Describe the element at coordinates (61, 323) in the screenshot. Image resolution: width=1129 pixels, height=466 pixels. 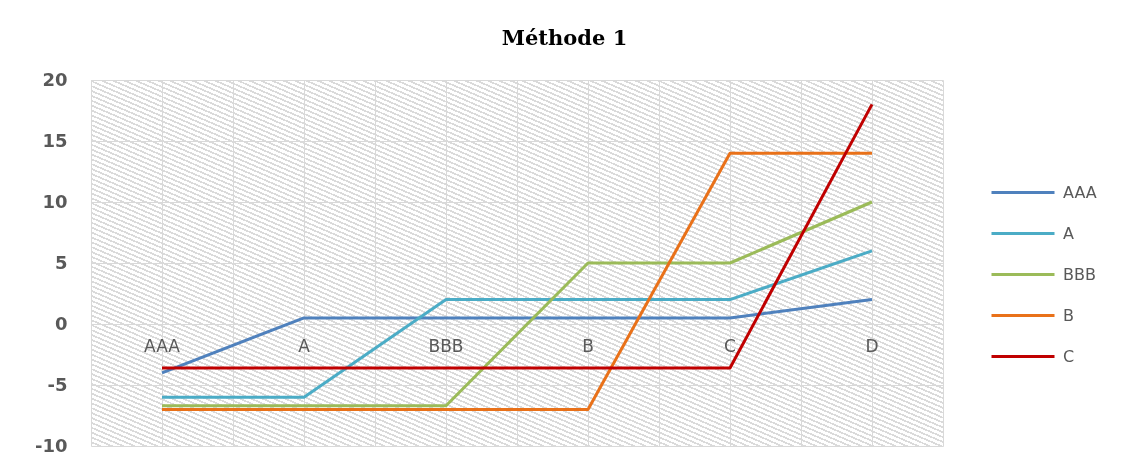
I see `y-tick-label: 0` at that location.